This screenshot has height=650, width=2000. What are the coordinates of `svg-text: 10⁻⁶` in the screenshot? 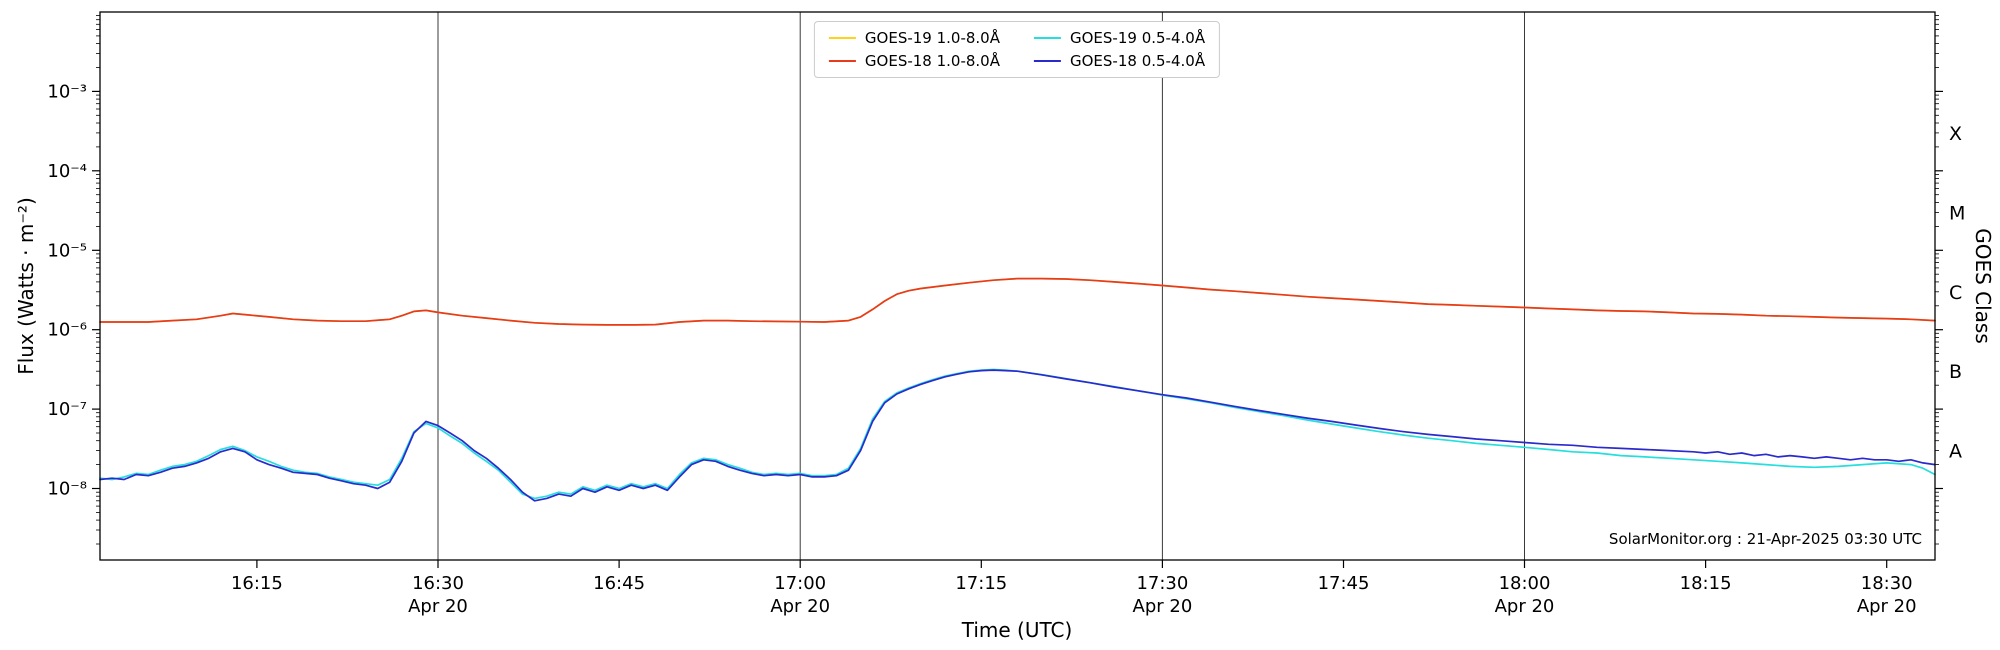 It's located at (67, 330).